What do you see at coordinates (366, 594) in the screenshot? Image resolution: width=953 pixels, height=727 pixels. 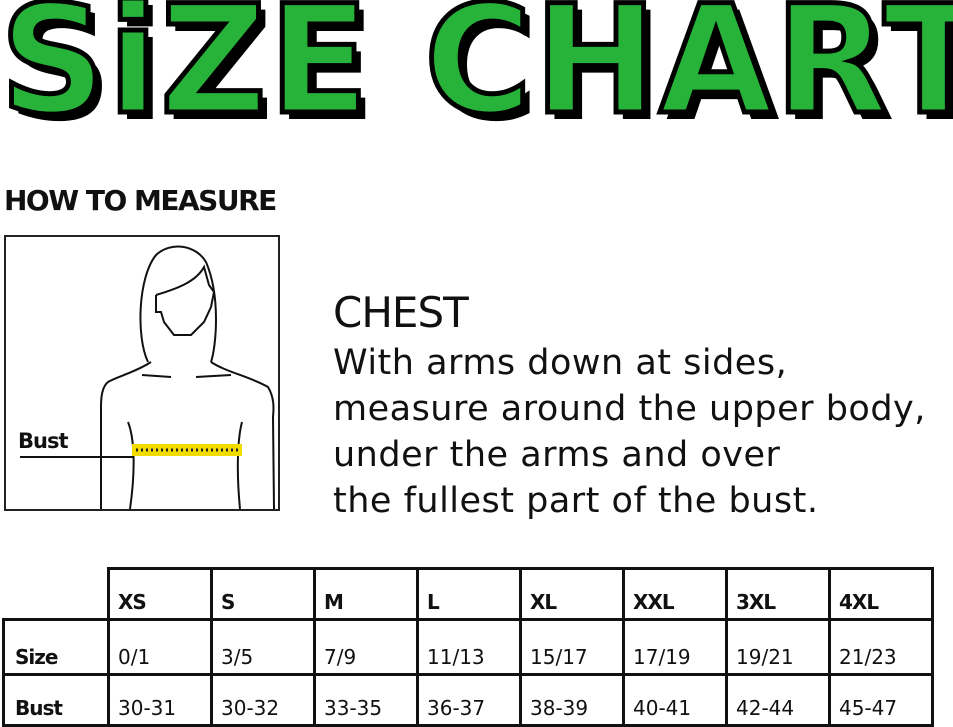 I see `header-m: M` at bounding box center [366, 594].